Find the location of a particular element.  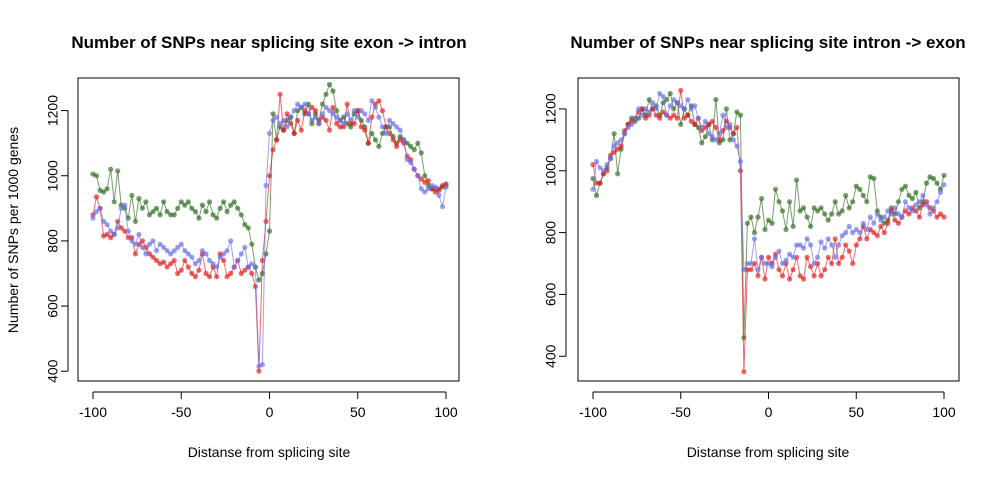

y-tick-label: 1200 is located at coordinates (551, 108).